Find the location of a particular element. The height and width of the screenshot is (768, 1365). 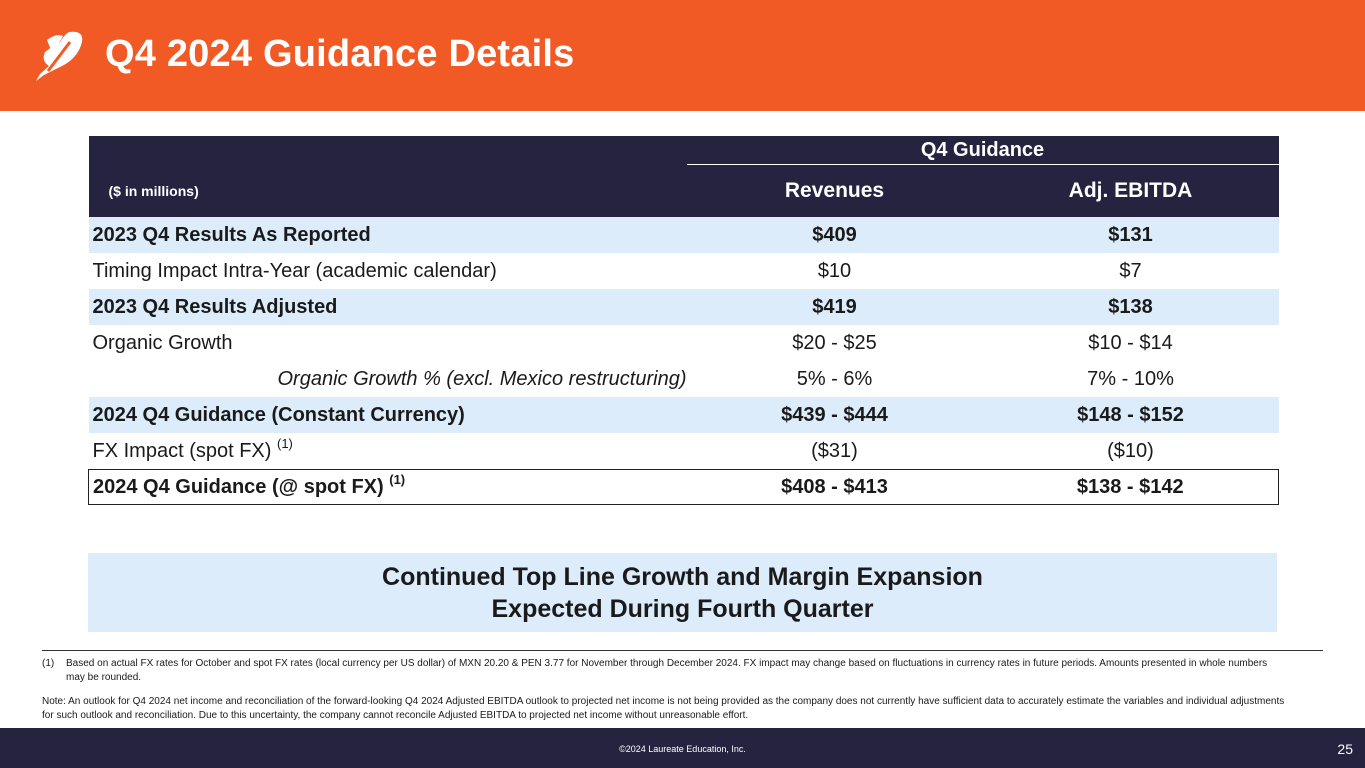

table-row: 2023 Q4 Results As Reported $409 $131 is located at coordinates (683, 235).